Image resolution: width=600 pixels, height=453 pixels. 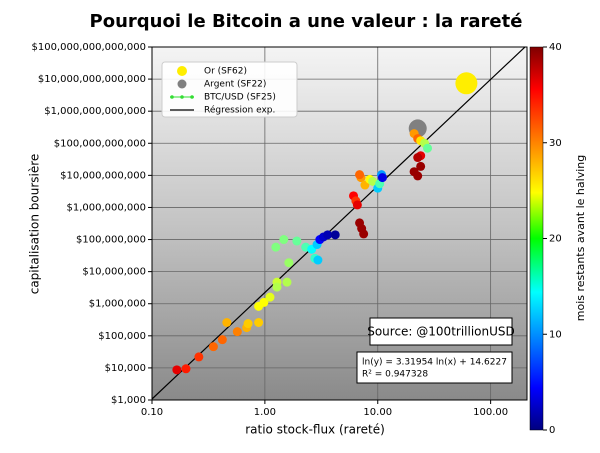 I want to click on r-squared: R² = 0.947328, so click(x=395, y=375).